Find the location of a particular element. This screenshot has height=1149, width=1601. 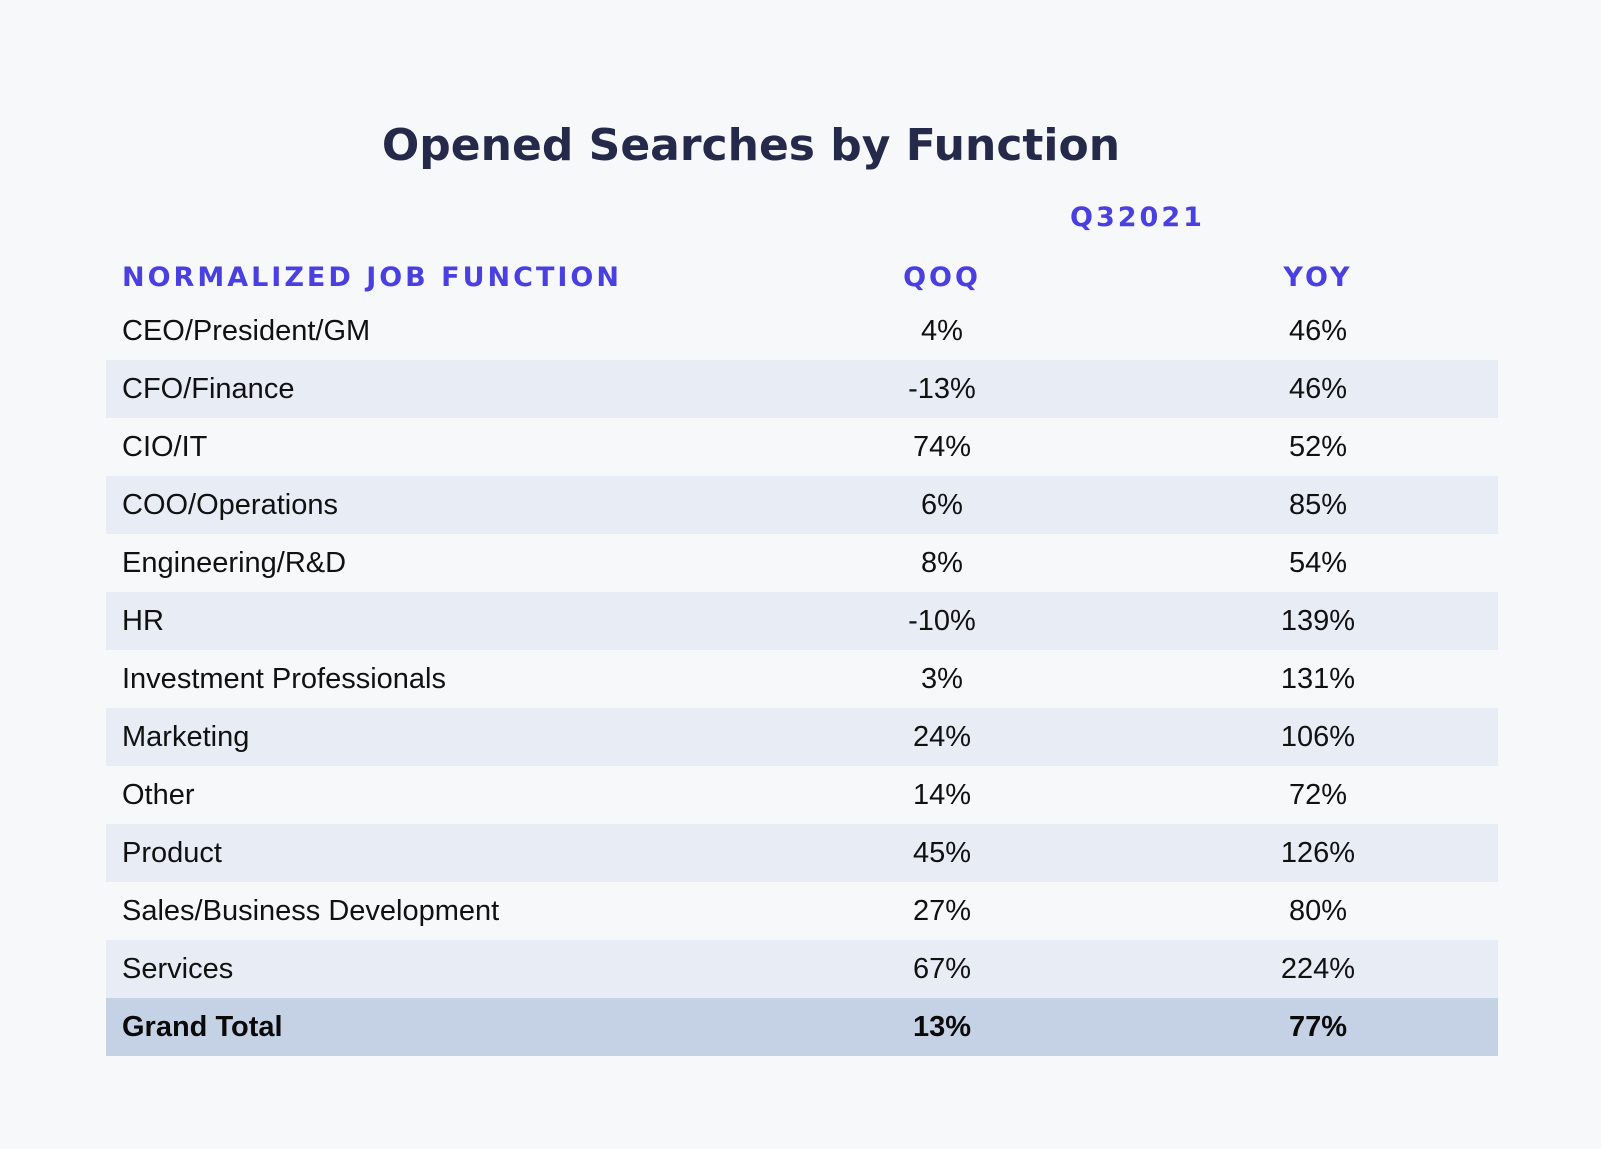

grand-total-row: Grand Total 13% 77% is located at coordinates (802, 1027).